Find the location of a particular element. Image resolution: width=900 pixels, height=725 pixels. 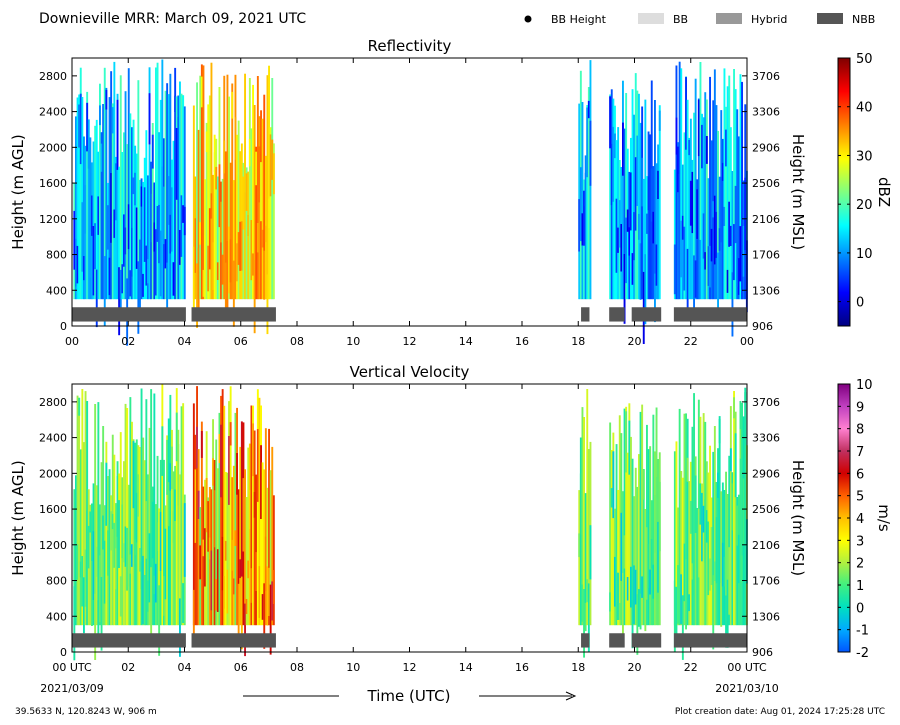

colorbar-tick-label: -2 is located at coordinates (862, 653).